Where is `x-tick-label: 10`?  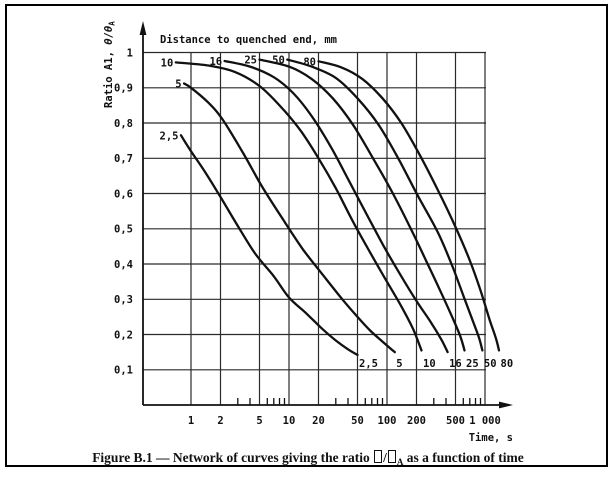
x-tick-label: 10 is located at coordinates (289, 421).